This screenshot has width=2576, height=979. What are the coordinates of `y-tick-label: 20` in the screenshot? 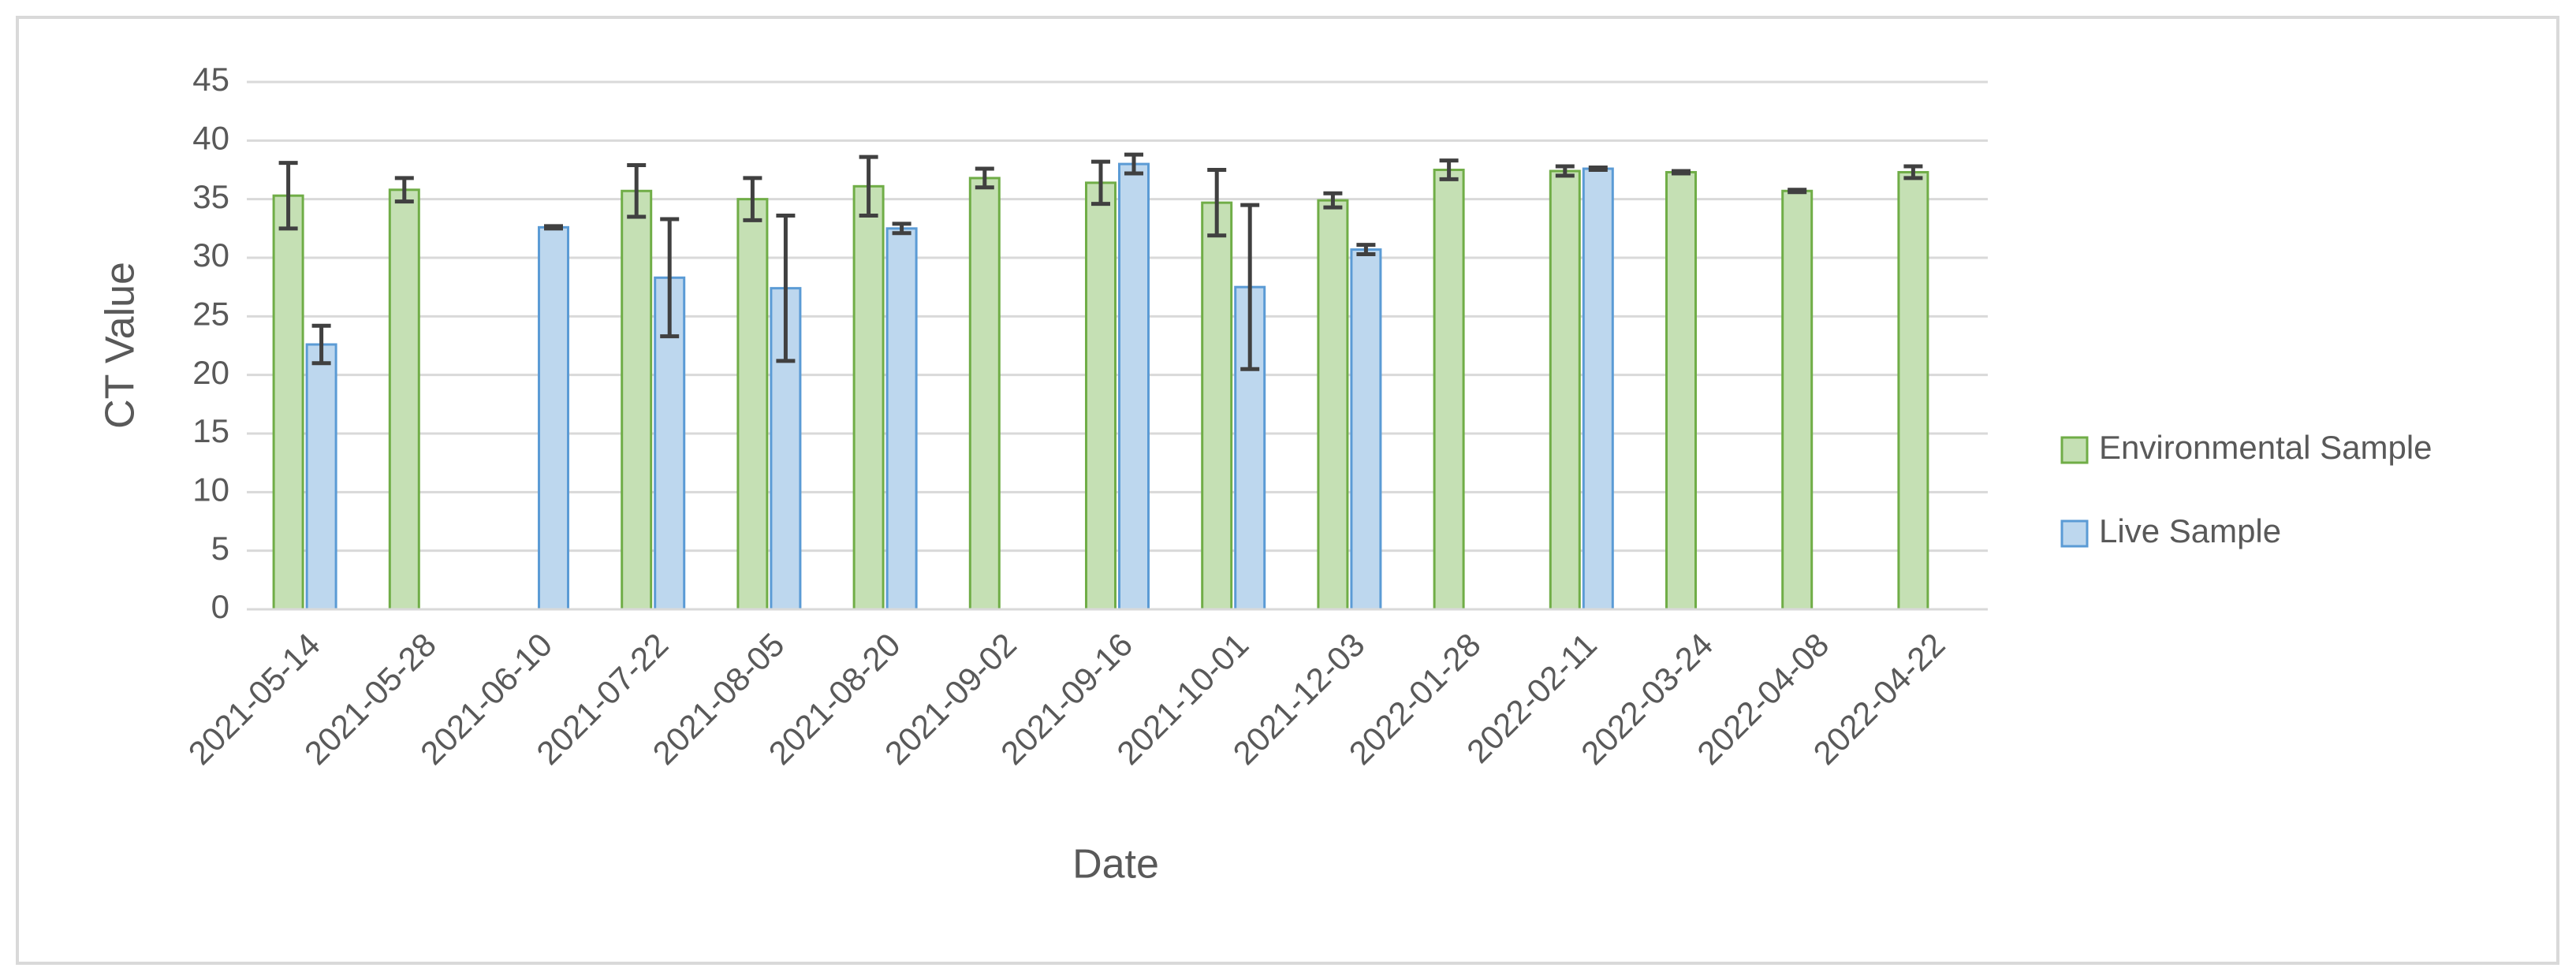 It's located at (211, 372).